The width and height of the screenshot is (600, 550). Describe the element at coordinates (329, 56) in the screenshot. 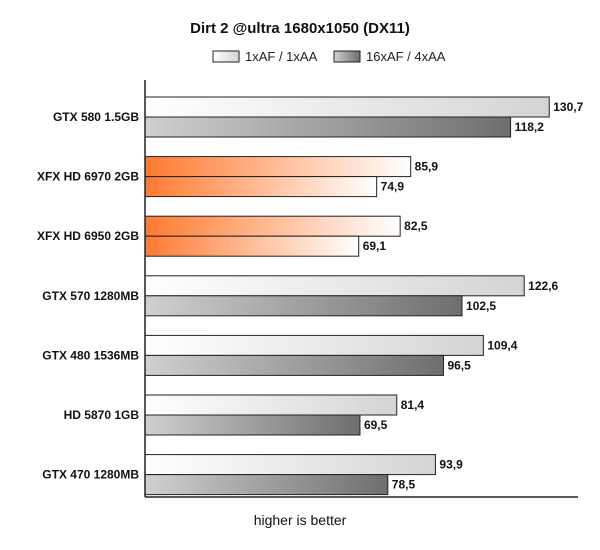

I see `legend: 1xAF / 1xAA 16xAF / 4xAA` at that location.